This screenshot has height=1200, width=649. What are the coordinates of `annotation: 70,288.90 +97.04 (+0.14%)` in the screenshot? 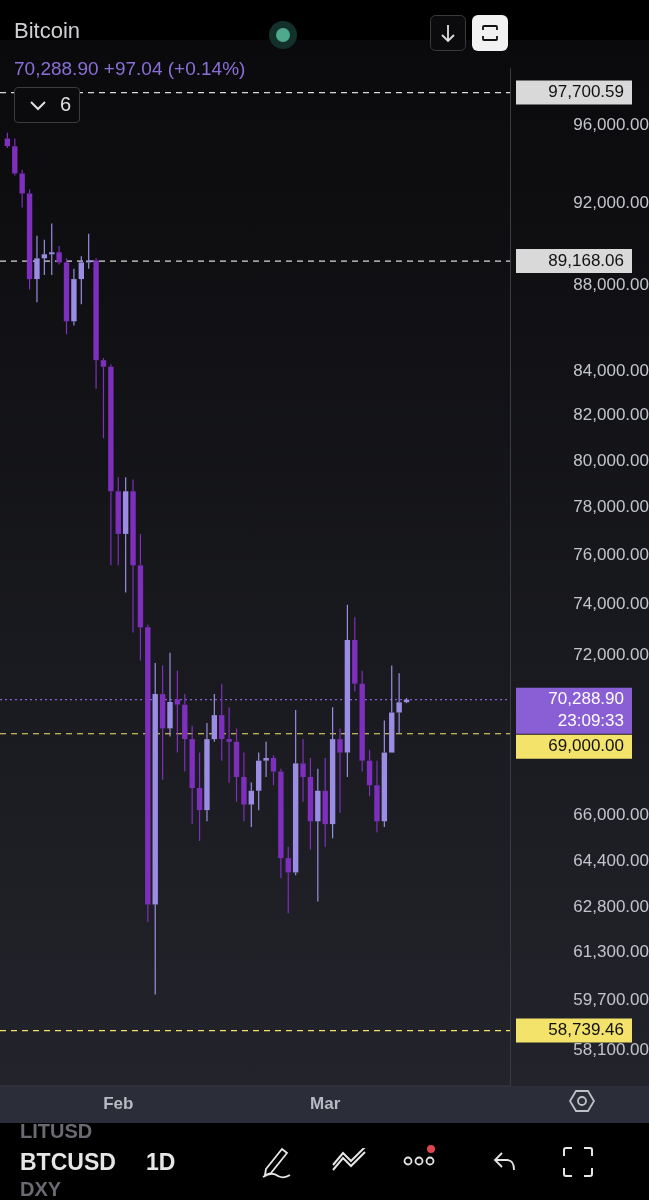 It's located at (130, 69).